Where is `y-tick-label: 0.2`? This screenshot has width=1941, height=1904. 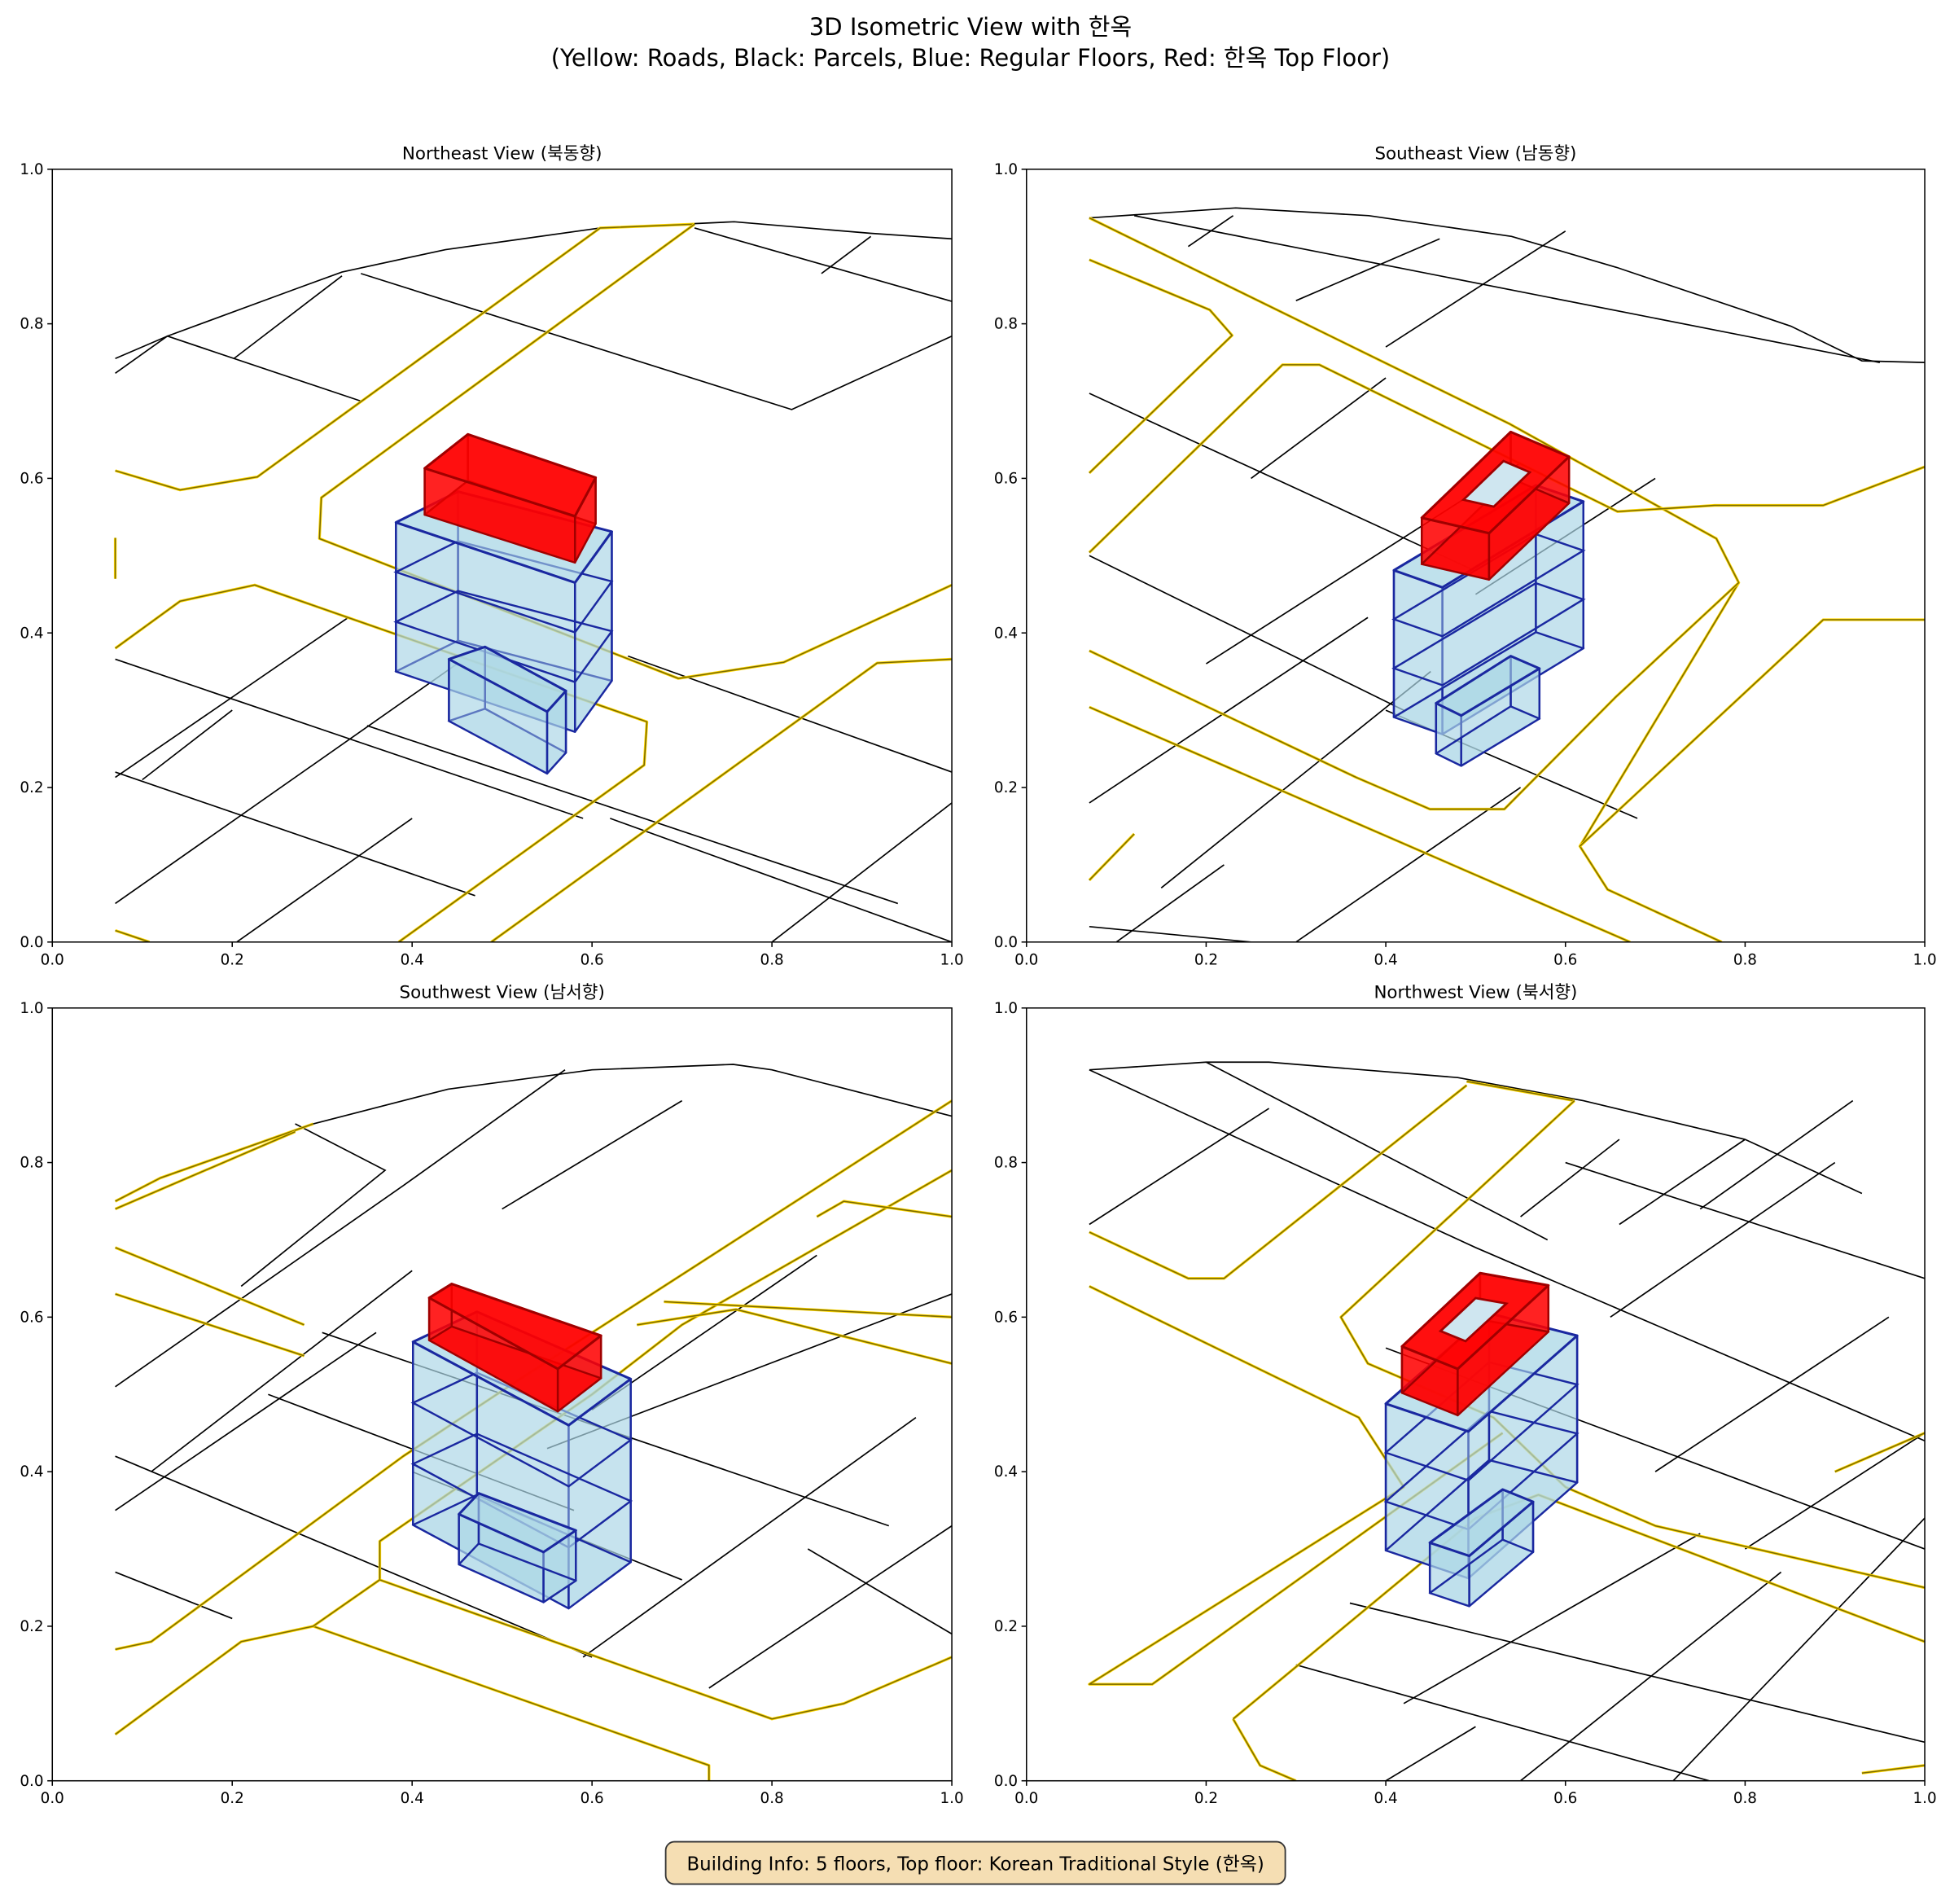
y-tick-label: 0.2 is located at coordinates (1006, 787).